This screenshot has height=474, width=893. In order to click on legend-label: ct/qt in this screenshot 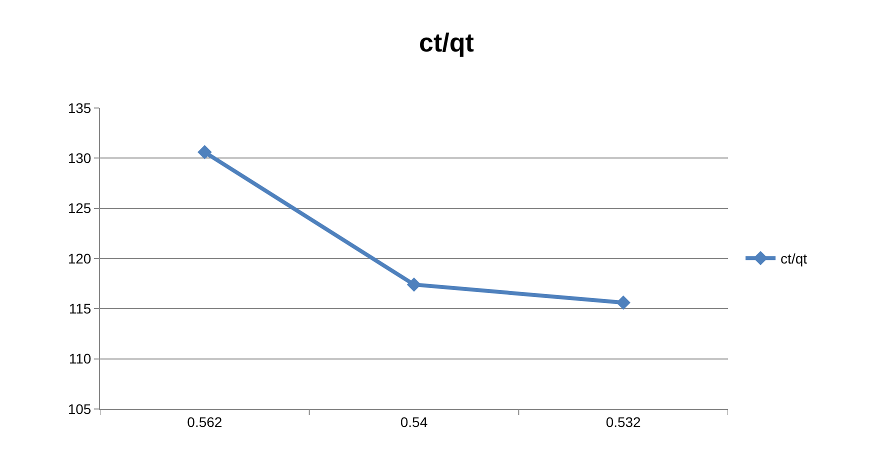, I will do `click(794, 258)`.